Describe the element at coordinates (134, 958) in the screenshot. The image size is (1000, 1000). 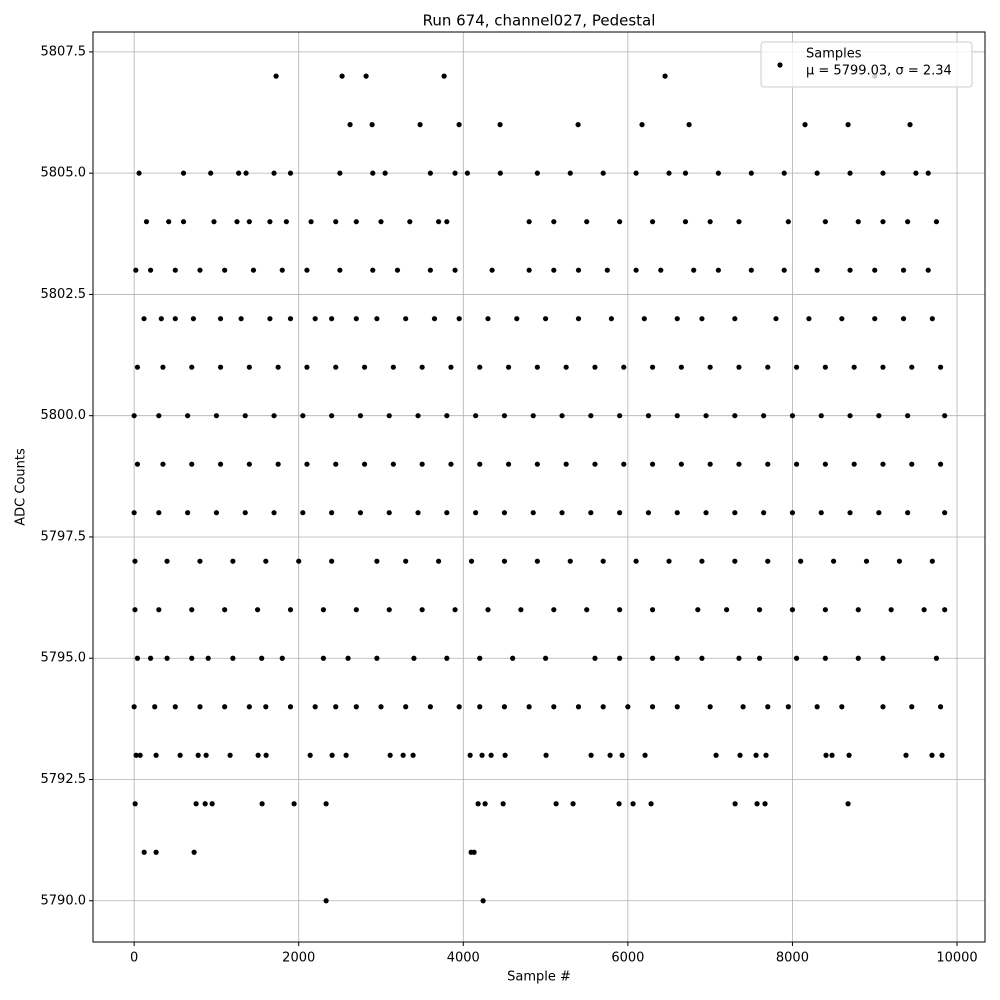
I see `x-tick-label: 0` at that location.